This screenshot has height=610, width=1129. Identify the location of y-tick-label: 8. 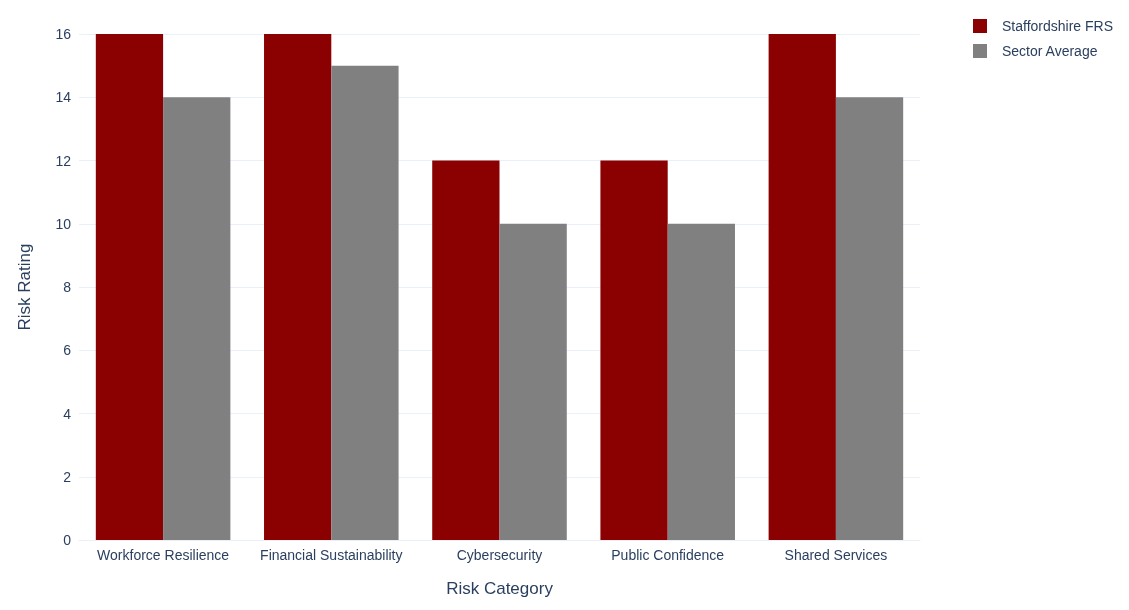
(67, 287).